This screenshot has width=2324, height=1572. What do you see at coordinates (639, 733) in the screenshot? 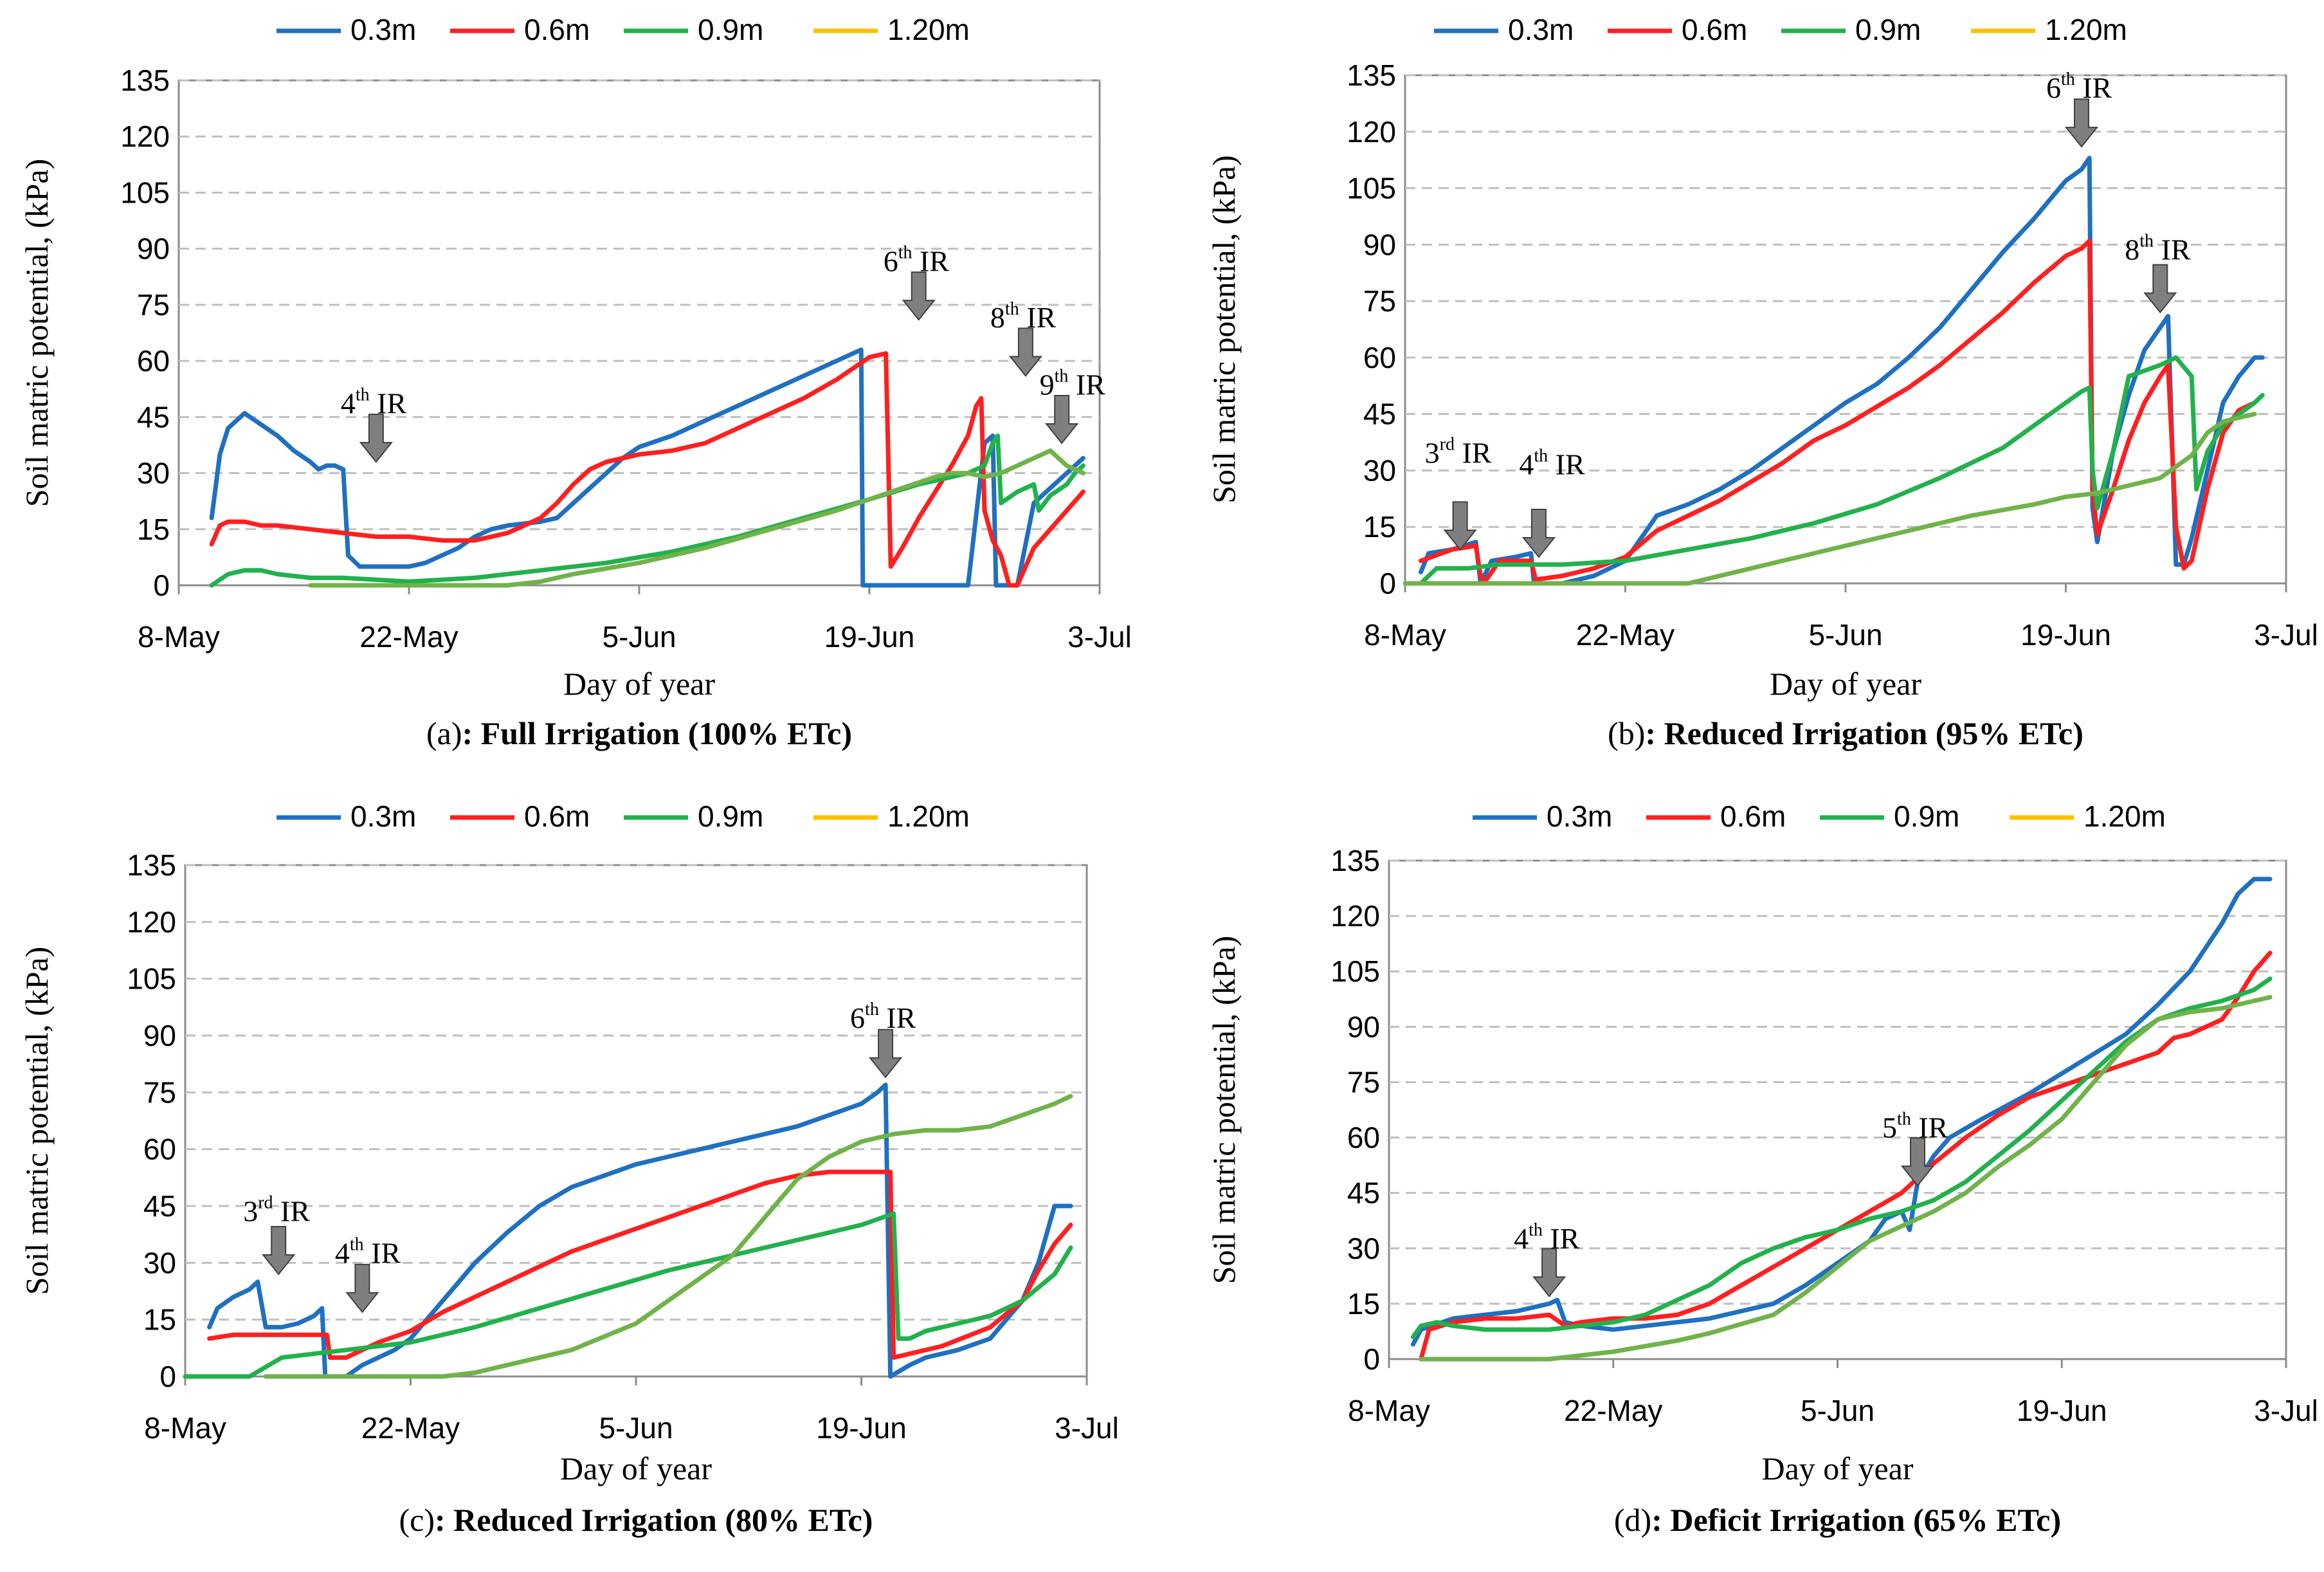
I see `panel-caption: (a): Full Irrigation (100% ETc)` at bounding box center [639, 733].